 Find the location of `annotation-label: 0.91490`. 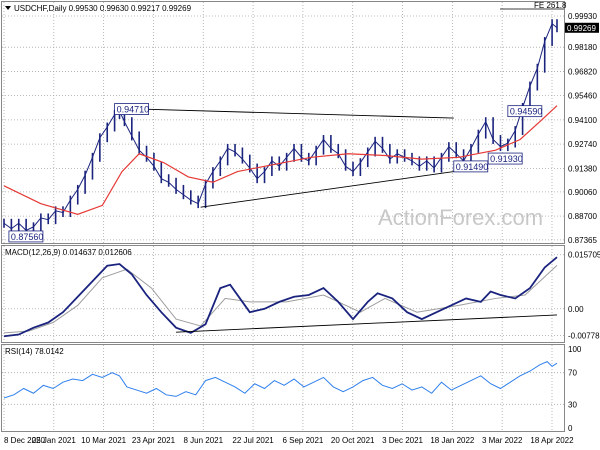

annotation-label: 0.91490 is located at coordinates (472, 167).